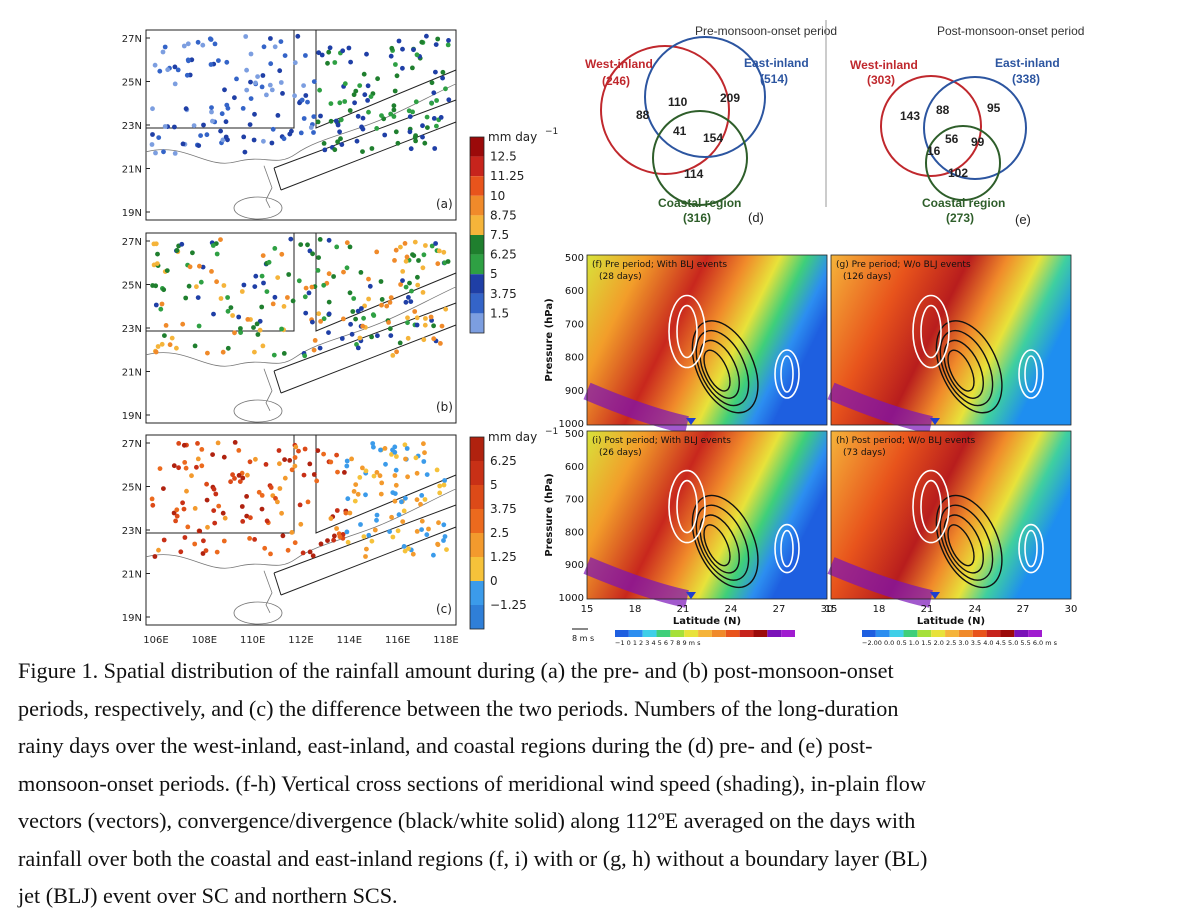 The width and height of the screenshot is (1197, 922). I want to click on venn-d-only-coast: 114, so click(694, 174).